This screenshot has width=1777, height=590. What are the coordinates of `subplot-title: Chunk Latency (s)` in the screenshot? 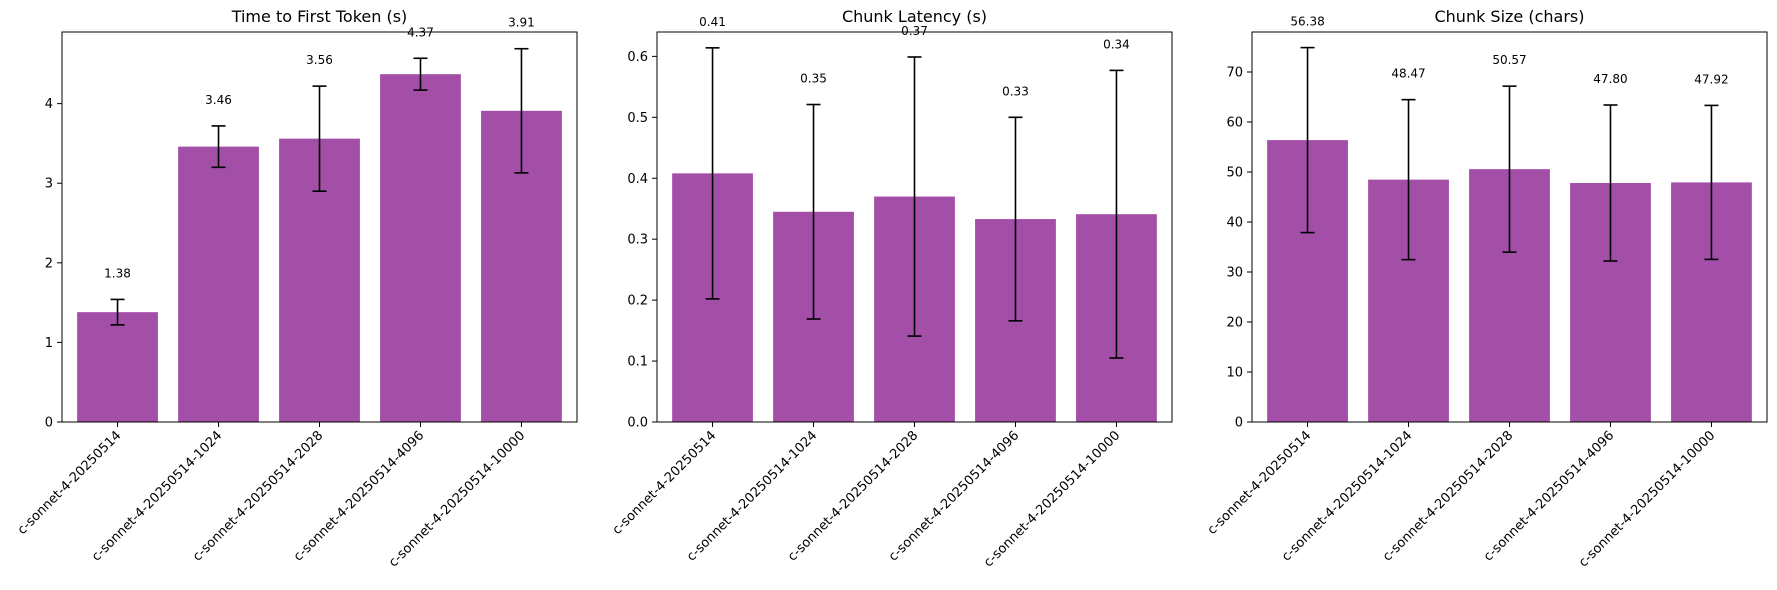 It's located at (914, 16).